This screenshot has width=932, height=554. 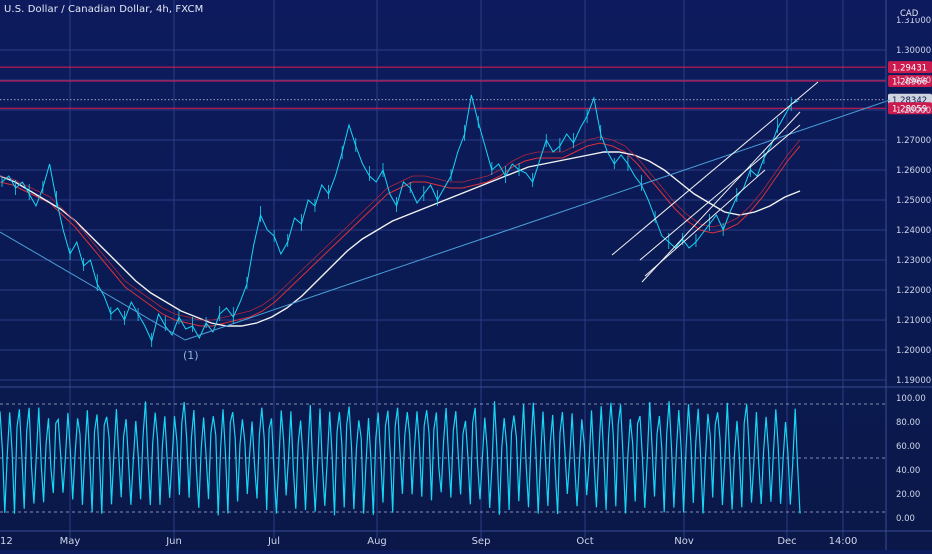 I want to click on y-tick-label: 1.22000, so click(x=913, y=291).